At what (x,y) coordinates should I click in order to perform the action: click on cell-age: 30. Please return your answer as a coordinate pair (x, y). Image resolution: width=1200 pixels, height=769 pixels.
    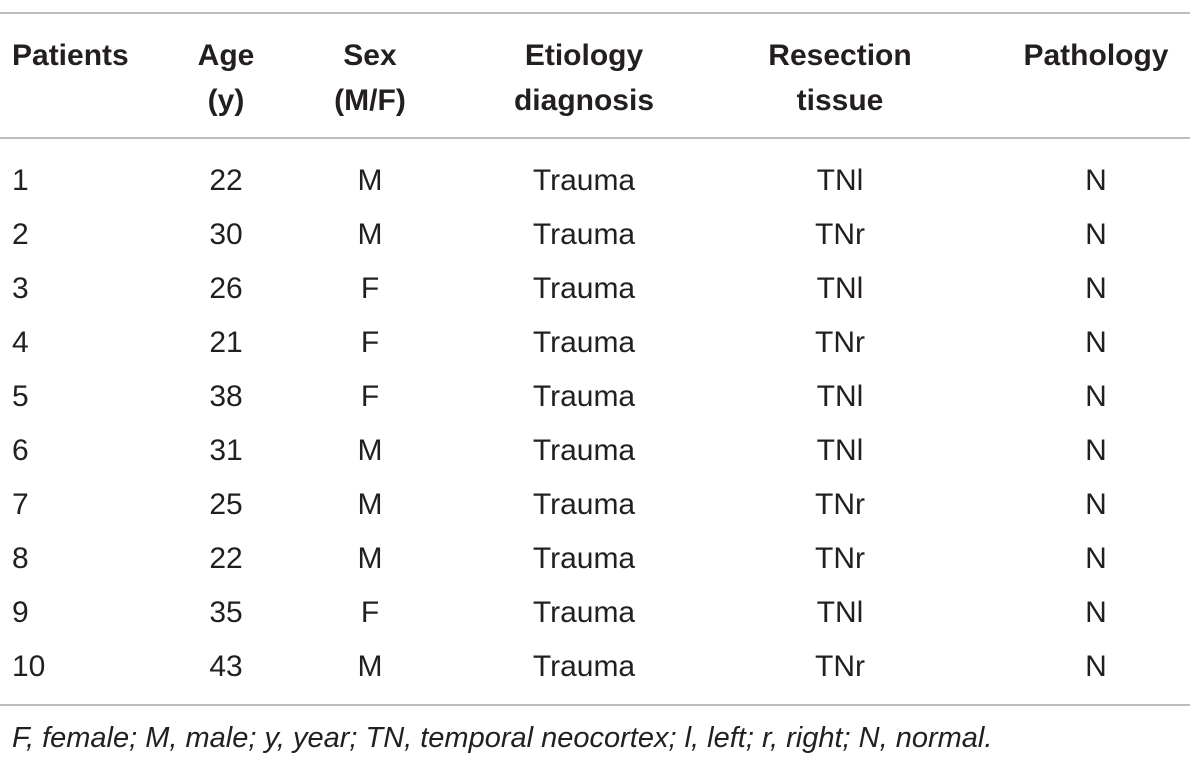
    Looking at the image, I should click on (226, 234).